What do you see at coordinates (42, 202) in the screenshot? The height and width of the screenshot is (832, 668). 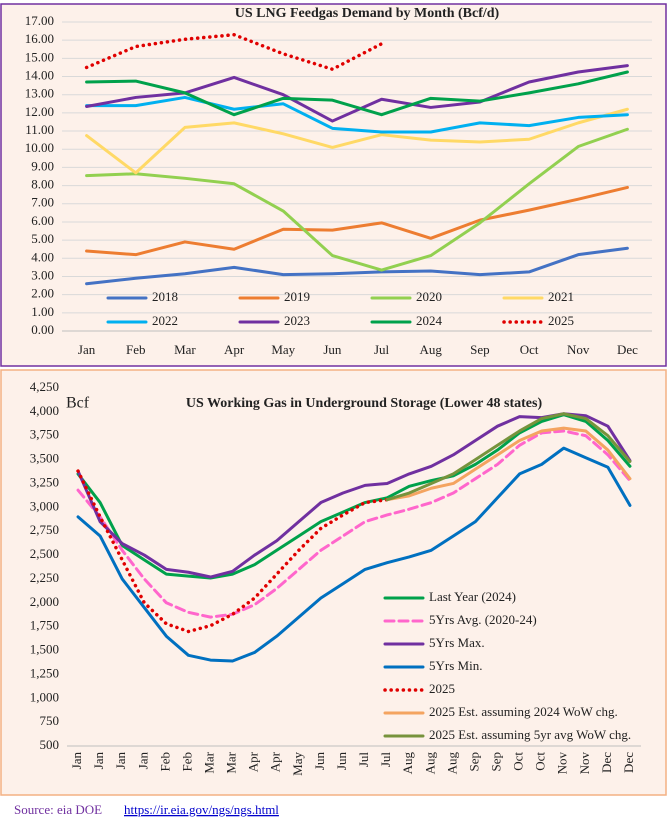 I see `y-tick-label: 7.00` at bounding box center [42, 202].